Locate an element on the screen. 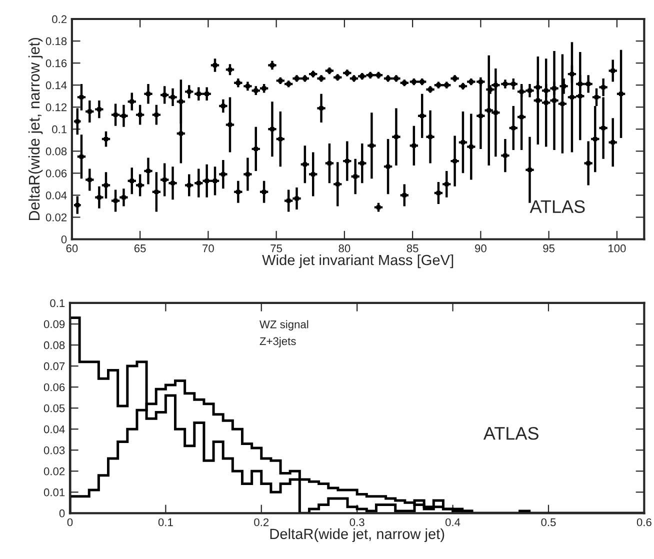  x-tick-label: 60 is located at coordinates (72, 248).